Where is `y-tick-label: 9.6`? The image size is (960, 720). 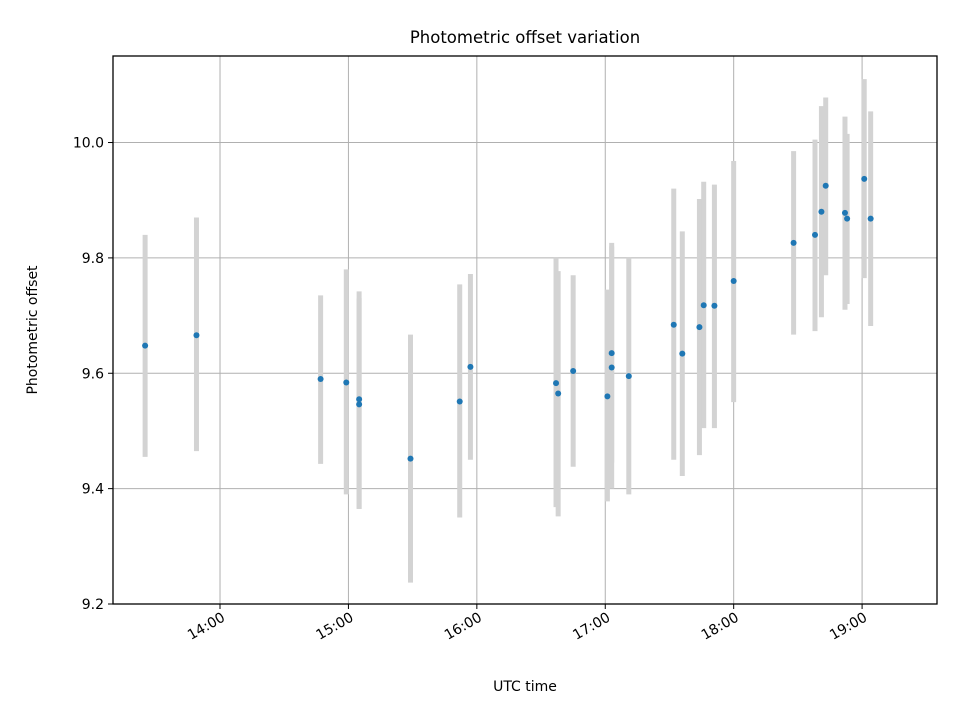
y-tick-label: 9.6 is located at coordinates (93, 374).